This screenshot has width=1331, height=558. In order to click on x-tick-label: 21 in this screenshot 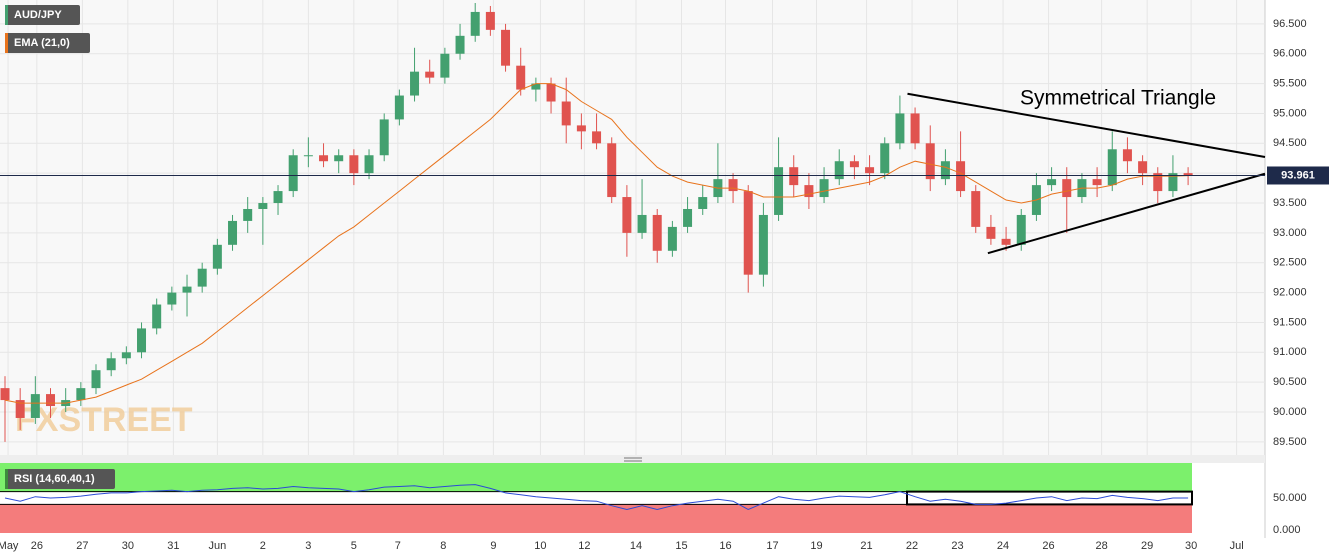, I will do `click(866, 546)`.